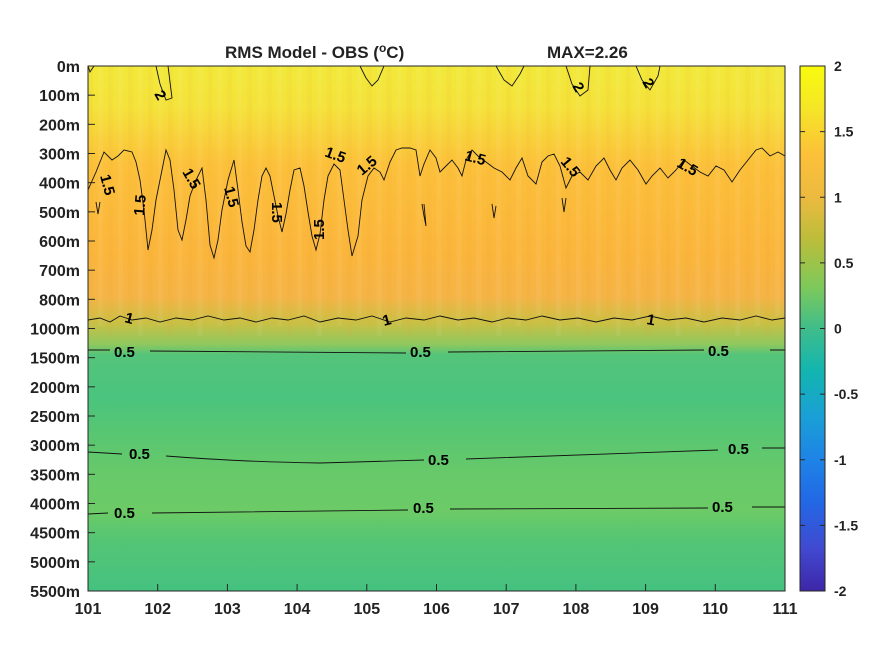 Image resolution: width=875 pixels, height=656 pixels. I want to click on y-tick-label: 800m, so click(59, 300).